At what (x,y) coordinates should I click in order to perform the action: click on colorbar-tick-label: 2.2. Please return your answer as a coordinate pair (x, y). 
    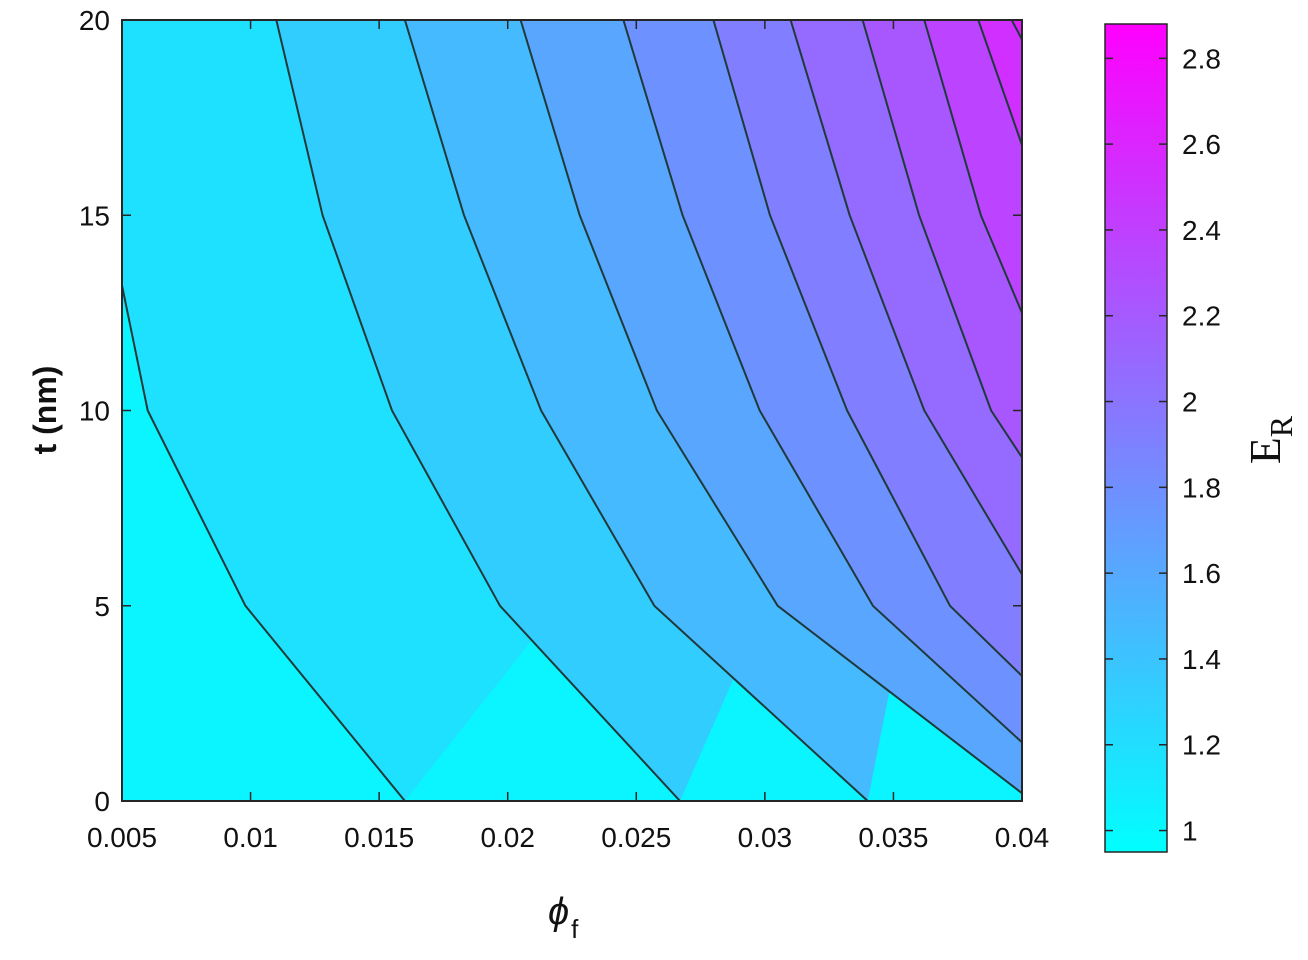
    Looking at the image, I should click on (1201, 316).